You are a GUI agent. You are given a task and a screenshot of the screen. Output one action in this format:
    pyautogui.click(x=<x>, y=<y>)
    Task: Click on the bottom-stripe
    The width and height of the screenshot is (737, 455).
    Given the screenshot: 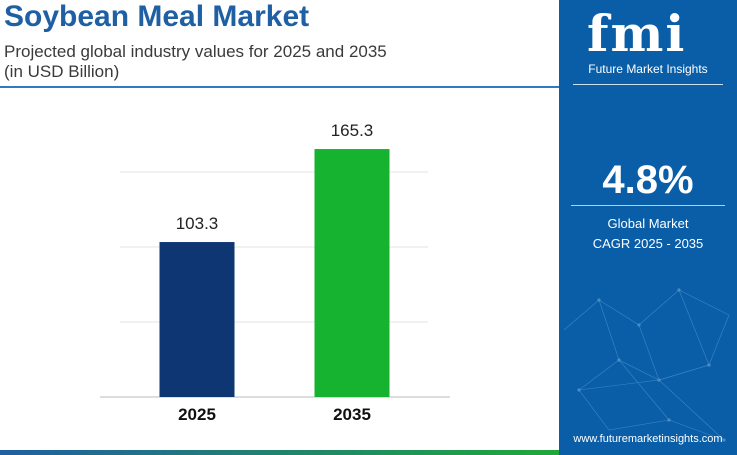 What is the action you would take?
    pyautogui.click(x=279, y=452)
    